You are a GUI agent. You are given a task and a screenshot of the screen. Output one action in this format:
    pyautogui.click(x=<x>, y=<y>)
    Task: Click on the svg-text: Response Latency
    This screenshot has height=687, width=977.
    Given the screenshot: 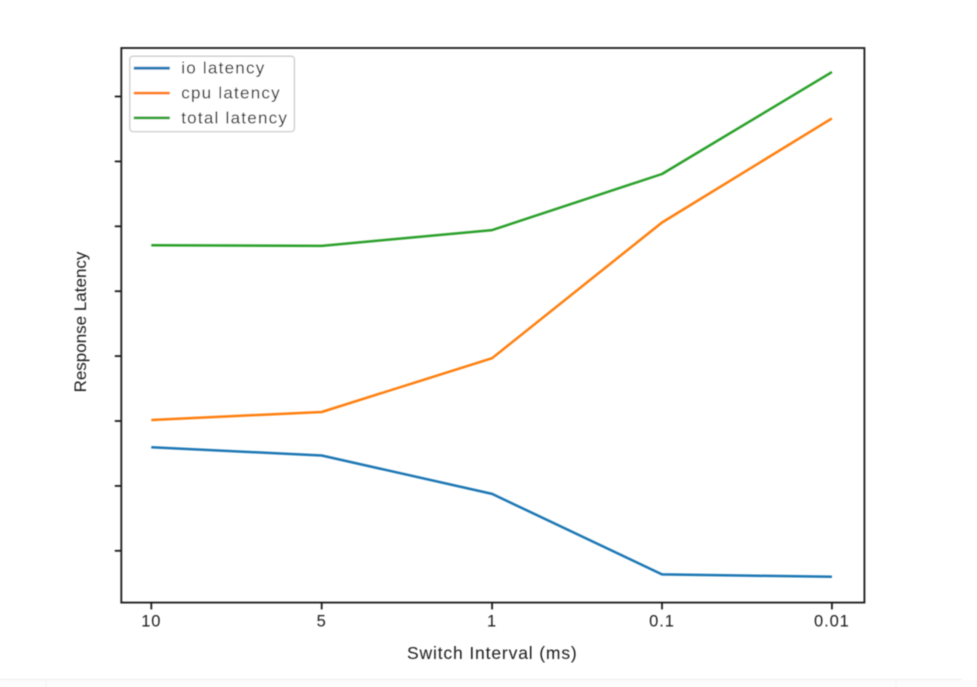 What is the action you would take?
    pyautogui.click(x=80, y=321)
    